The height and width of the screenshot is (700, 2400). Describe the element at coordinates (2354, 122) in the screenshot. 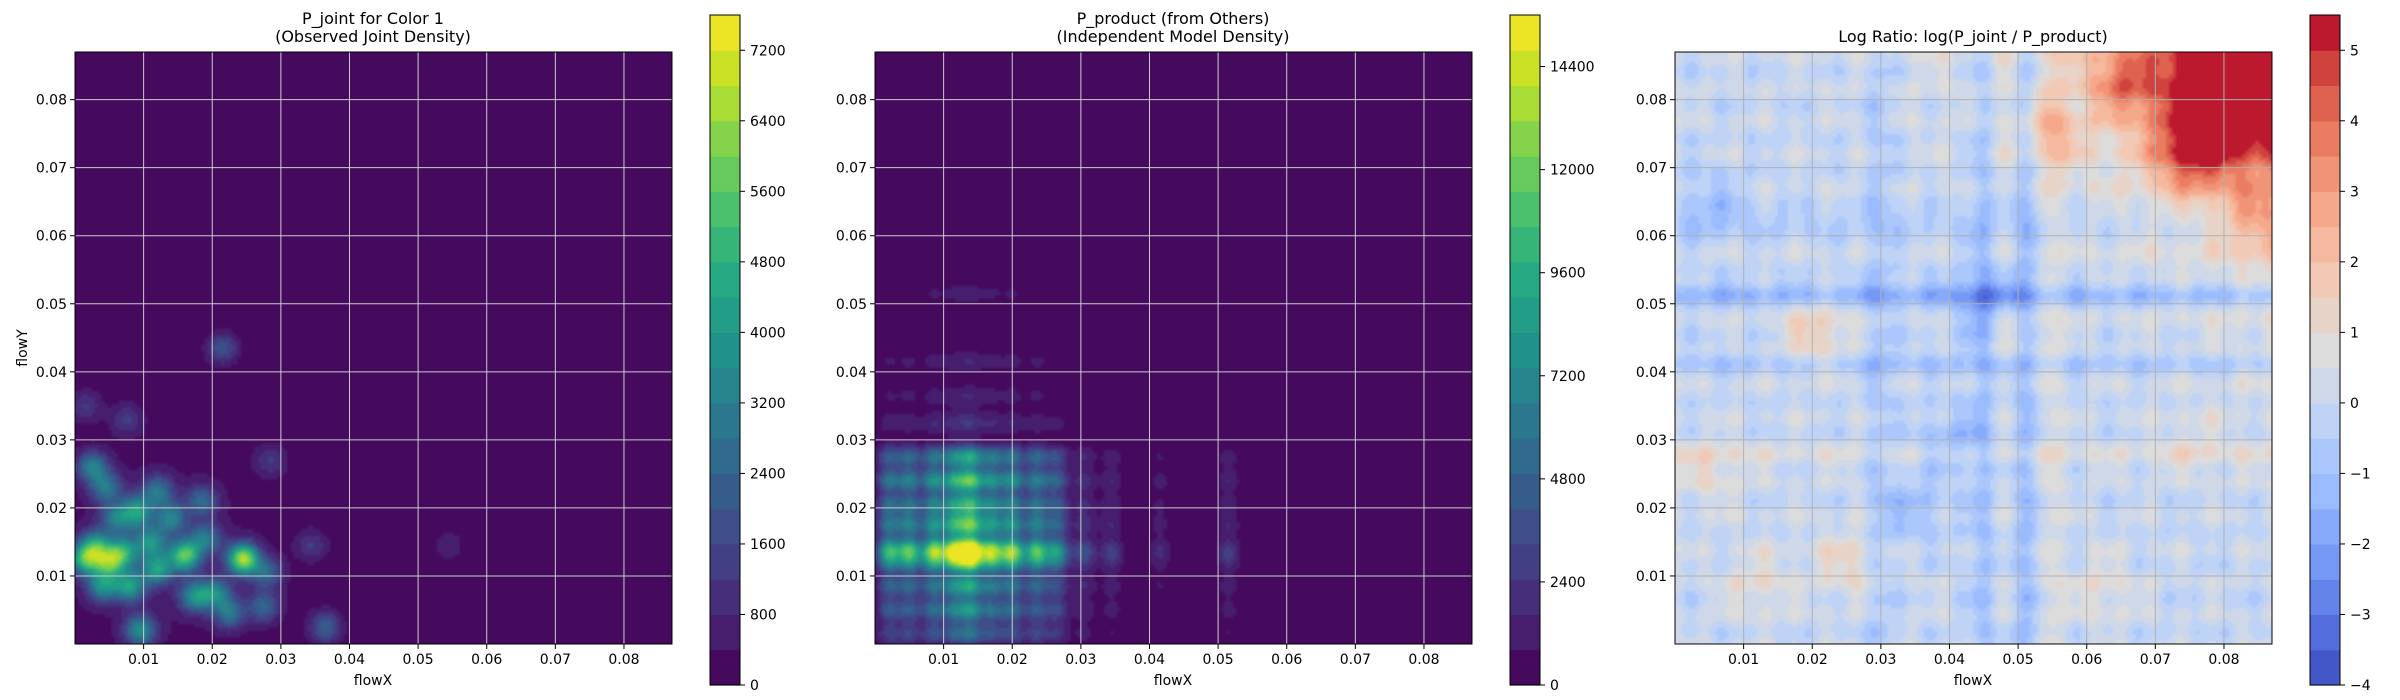

I see `colorbar-tick-label: 4` at that location.